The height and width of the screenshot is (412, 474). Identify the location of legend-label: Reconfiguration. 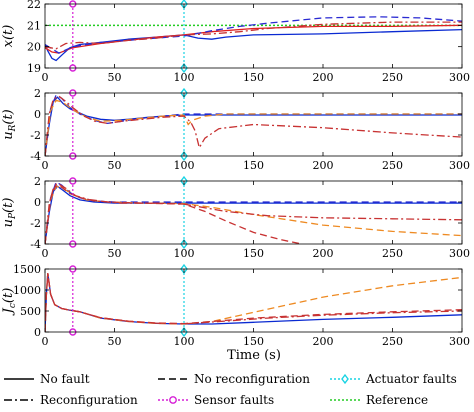
(89, 400).